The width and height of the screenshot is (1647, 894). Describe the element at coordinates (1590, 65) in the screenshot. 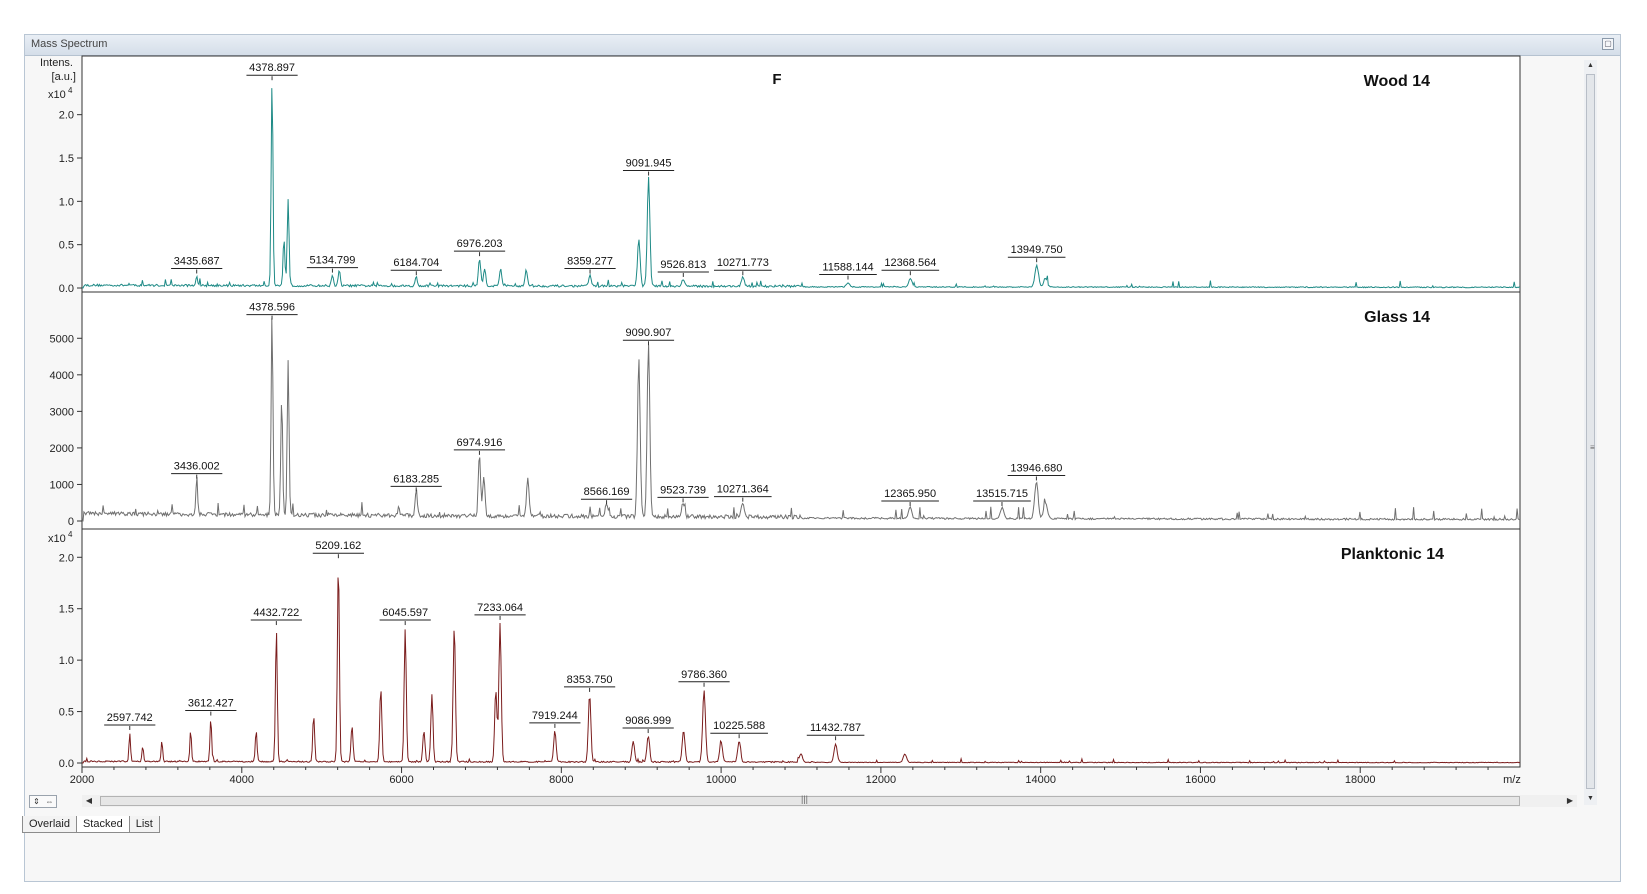

I see `scroll-up-icon: ▲` at that location.